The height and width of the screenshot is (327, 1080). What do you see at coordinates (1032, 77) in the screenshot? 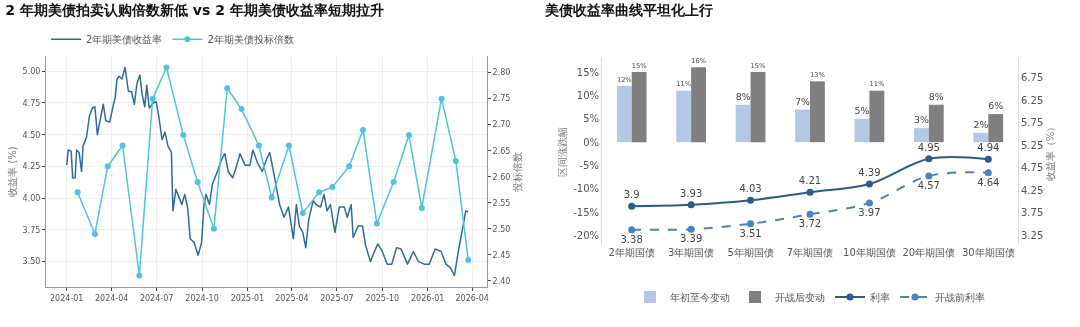
I see `y2-tick-label: 6.75` at bounding box center [1032, 77].